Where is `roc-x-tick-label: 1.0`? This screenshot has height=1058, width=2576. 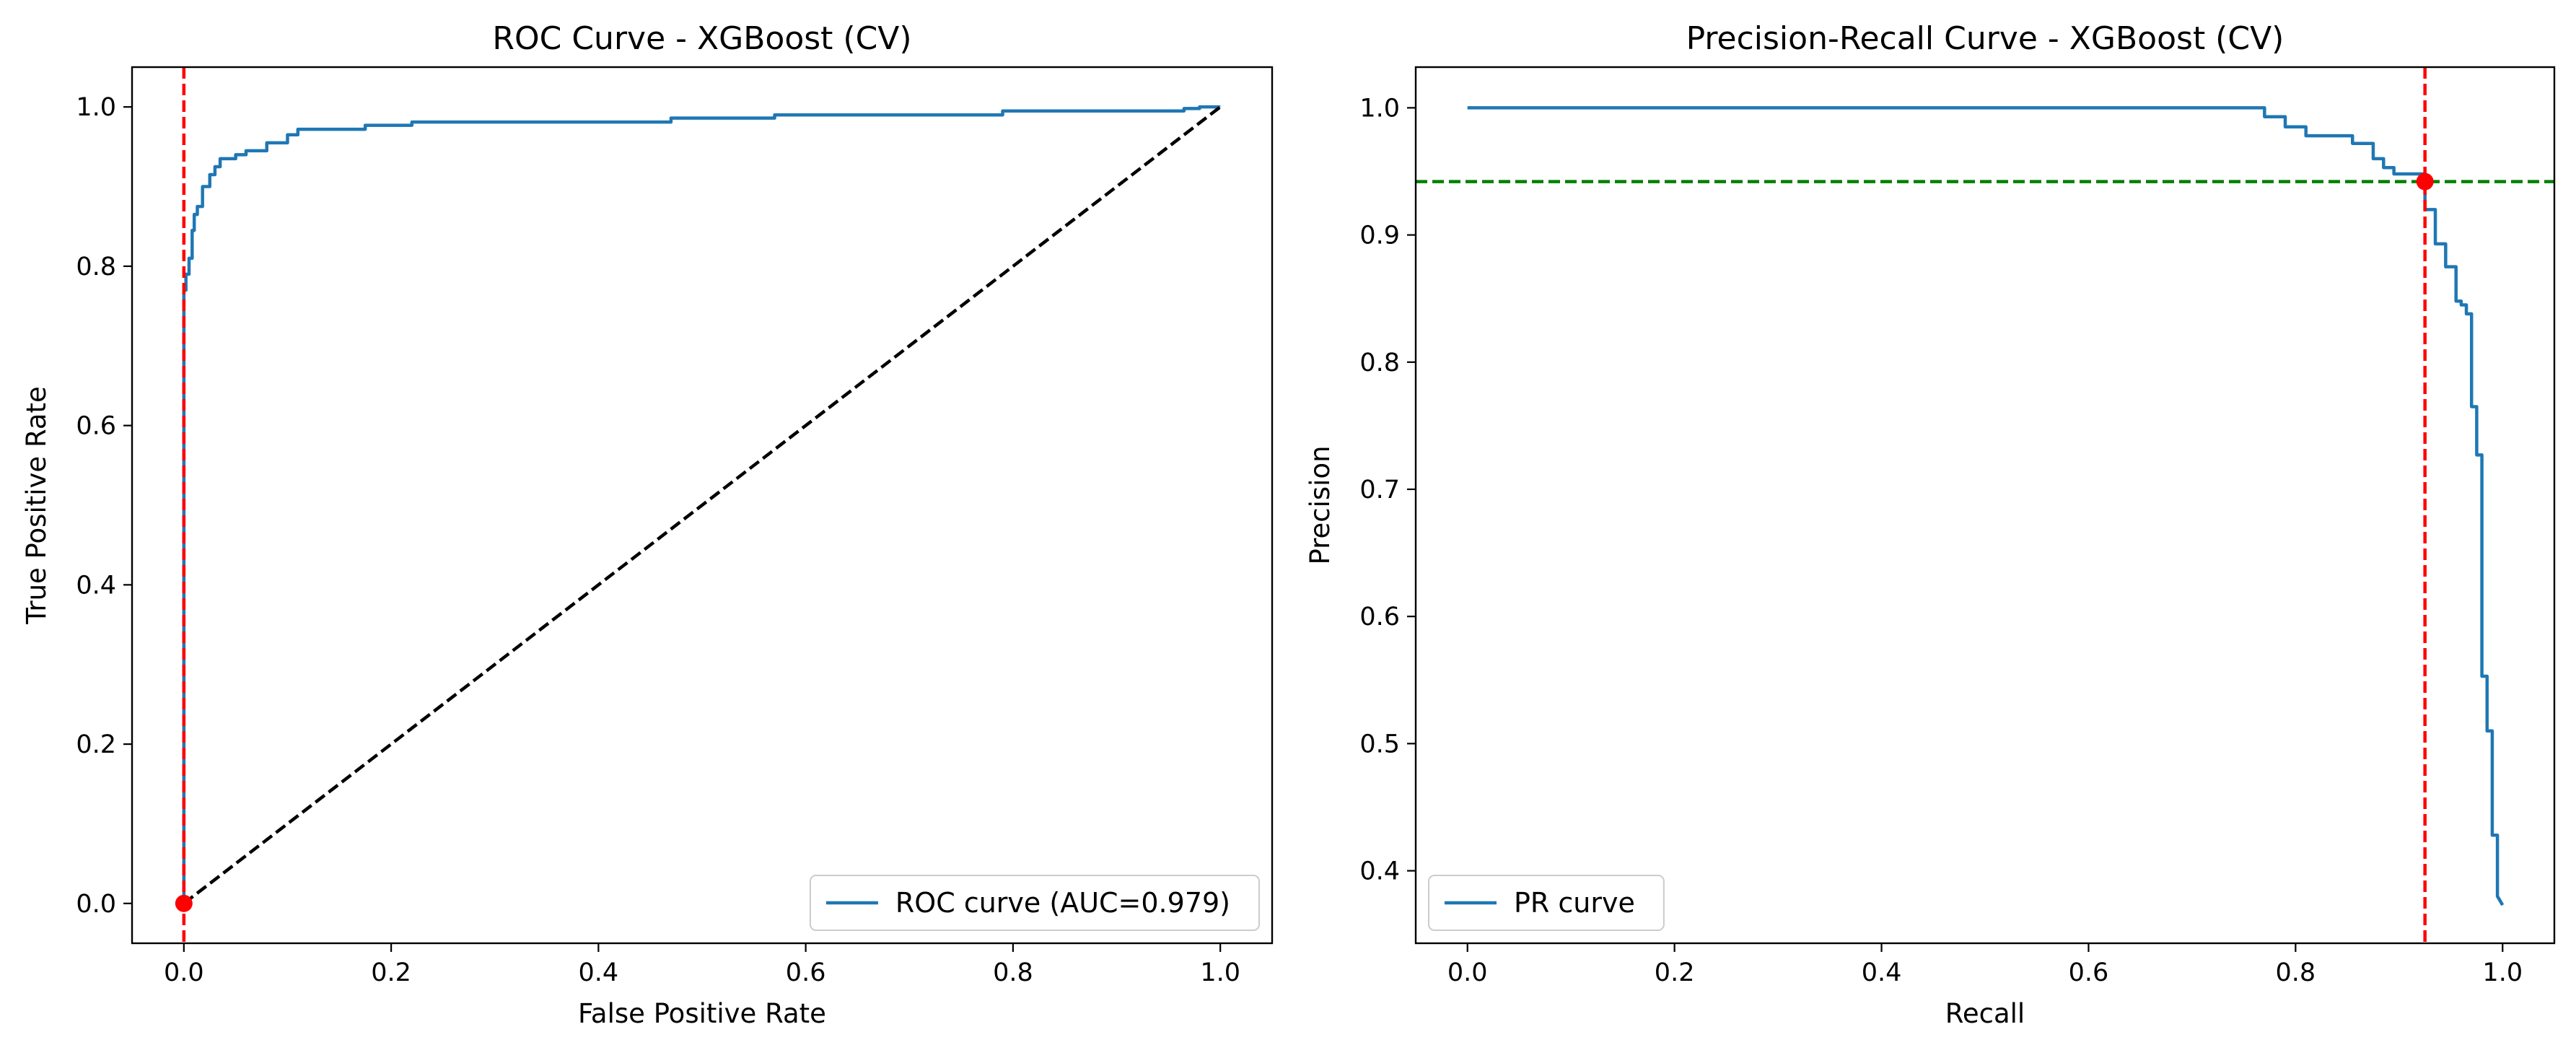
roc-x-tick-label: 1.0 is located at coordinates (1220, 972).